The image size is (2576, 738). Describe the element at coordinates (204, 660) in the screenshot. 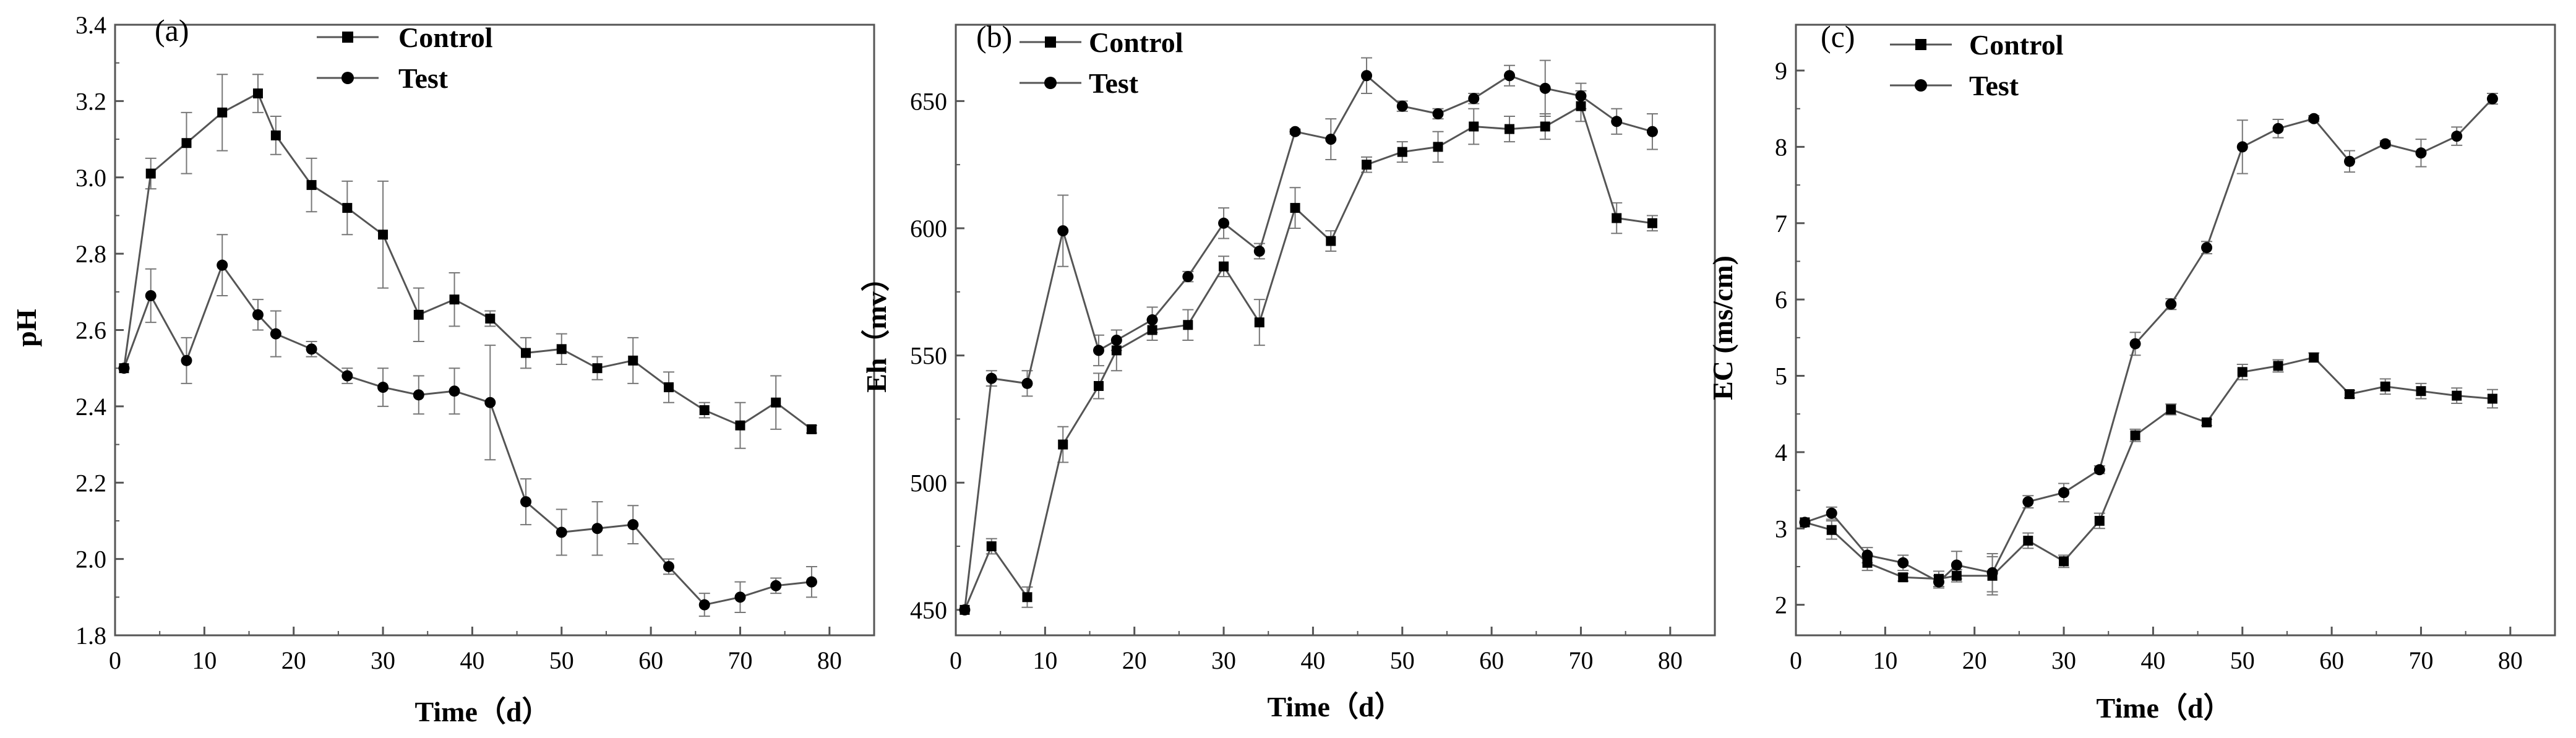

I see `x-tick-label: 10` at that location.